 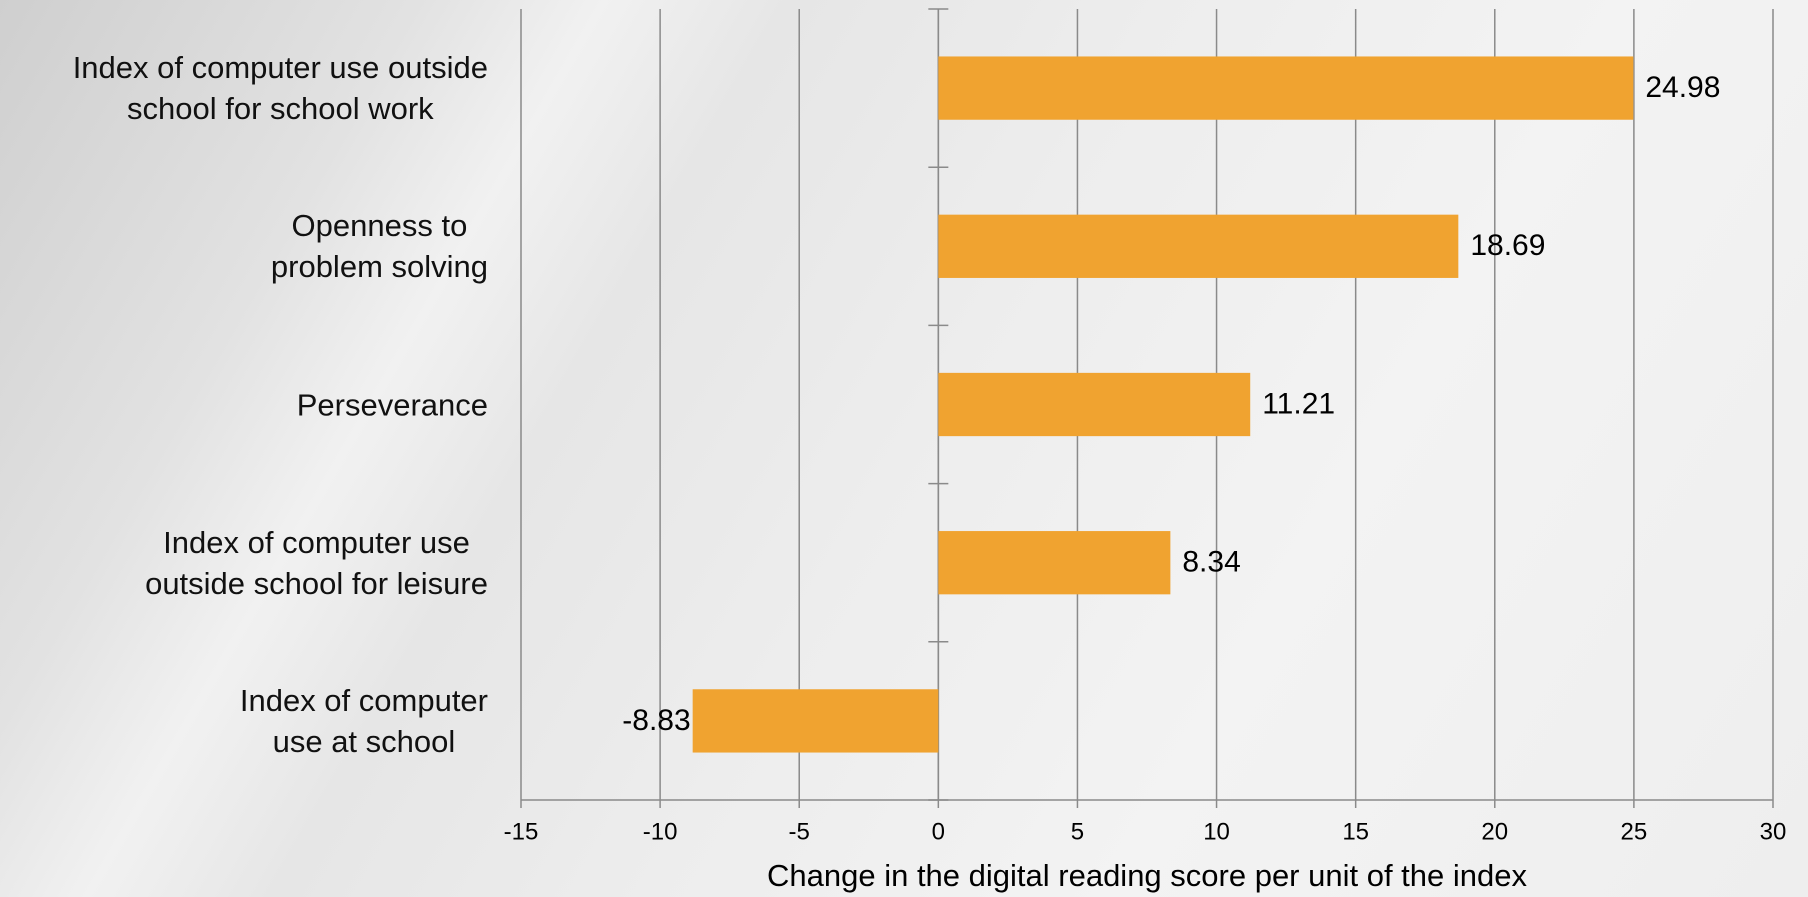 What do you see at coordinates (660, 831) in the screenshot?
I see `x-tick-label: -10` at bounding box center [660, 831].